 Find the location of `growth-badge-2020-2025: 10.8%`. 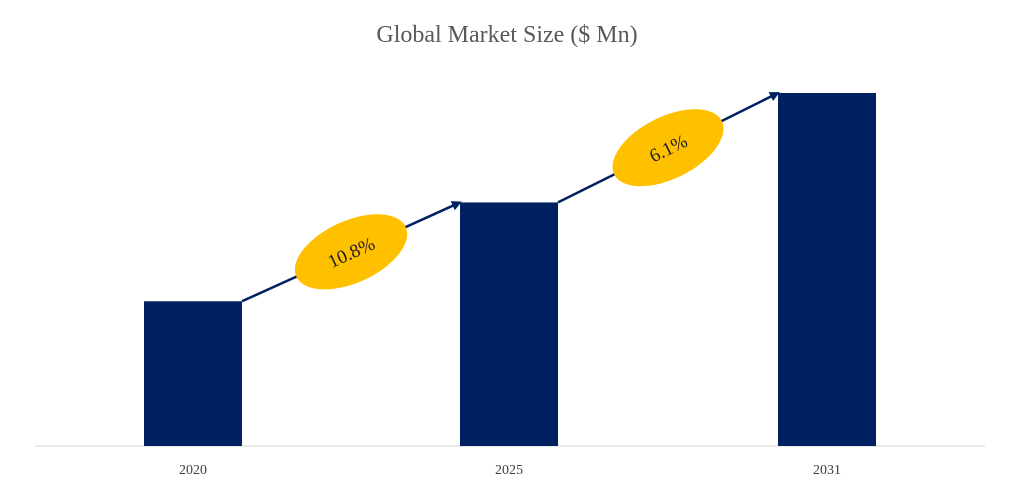

growth-badge-2020-2025: 10.8% is located at coordinates (351, 252).